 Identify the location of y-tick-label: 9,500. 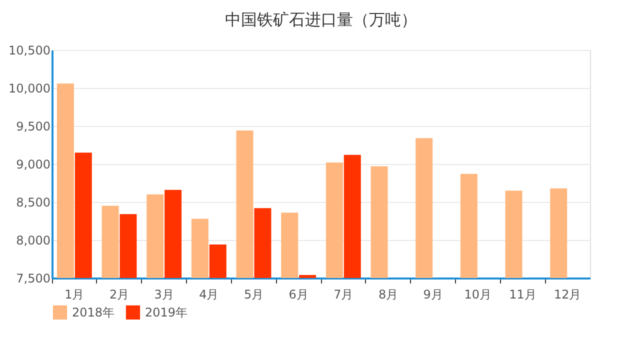
(33, 127).